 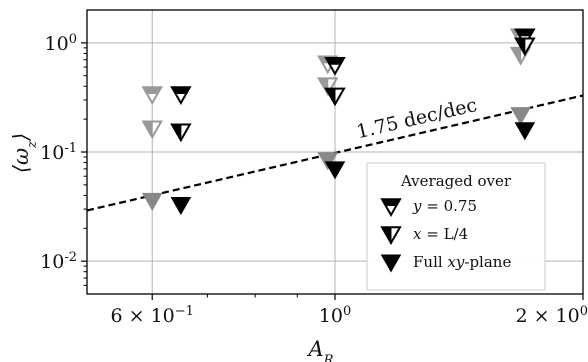 I want to click on x-axis-label: AR, so click(x=320, y=349).